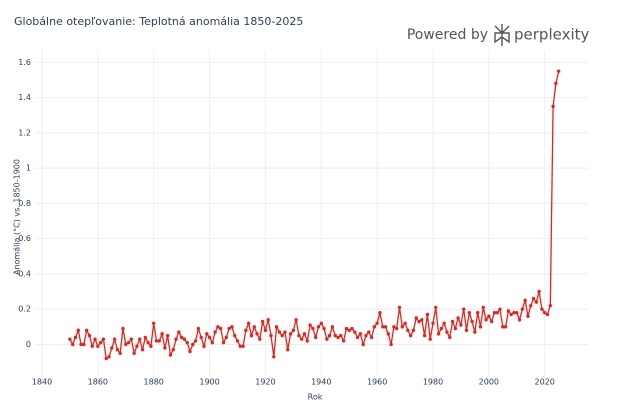 The image size is (630, 420). I want to click on x-tick-label: 2020, so click(545, 382).